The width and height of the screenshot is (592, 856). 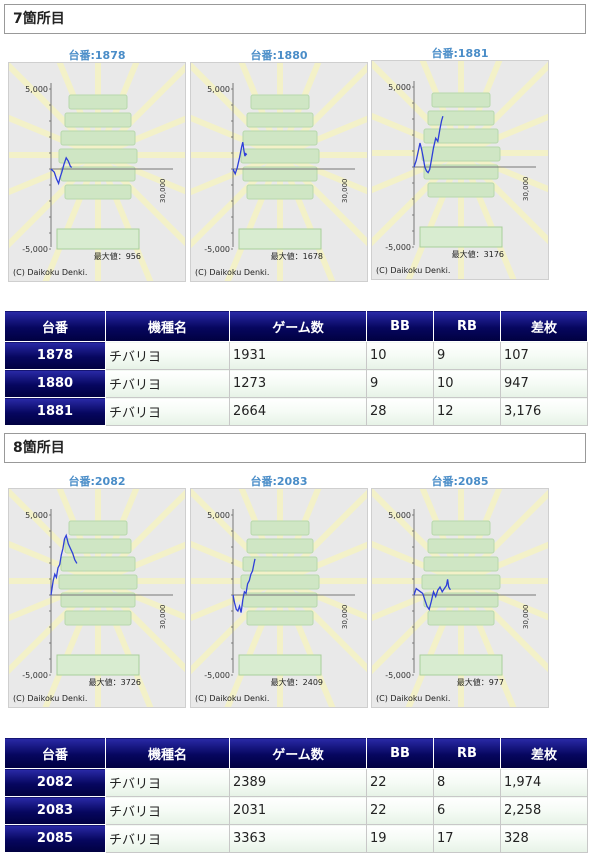 What do you see at coordinates (55, 355) in the screenshot?
I see `cell-unit: 1878` at bounding box center [55, 355].